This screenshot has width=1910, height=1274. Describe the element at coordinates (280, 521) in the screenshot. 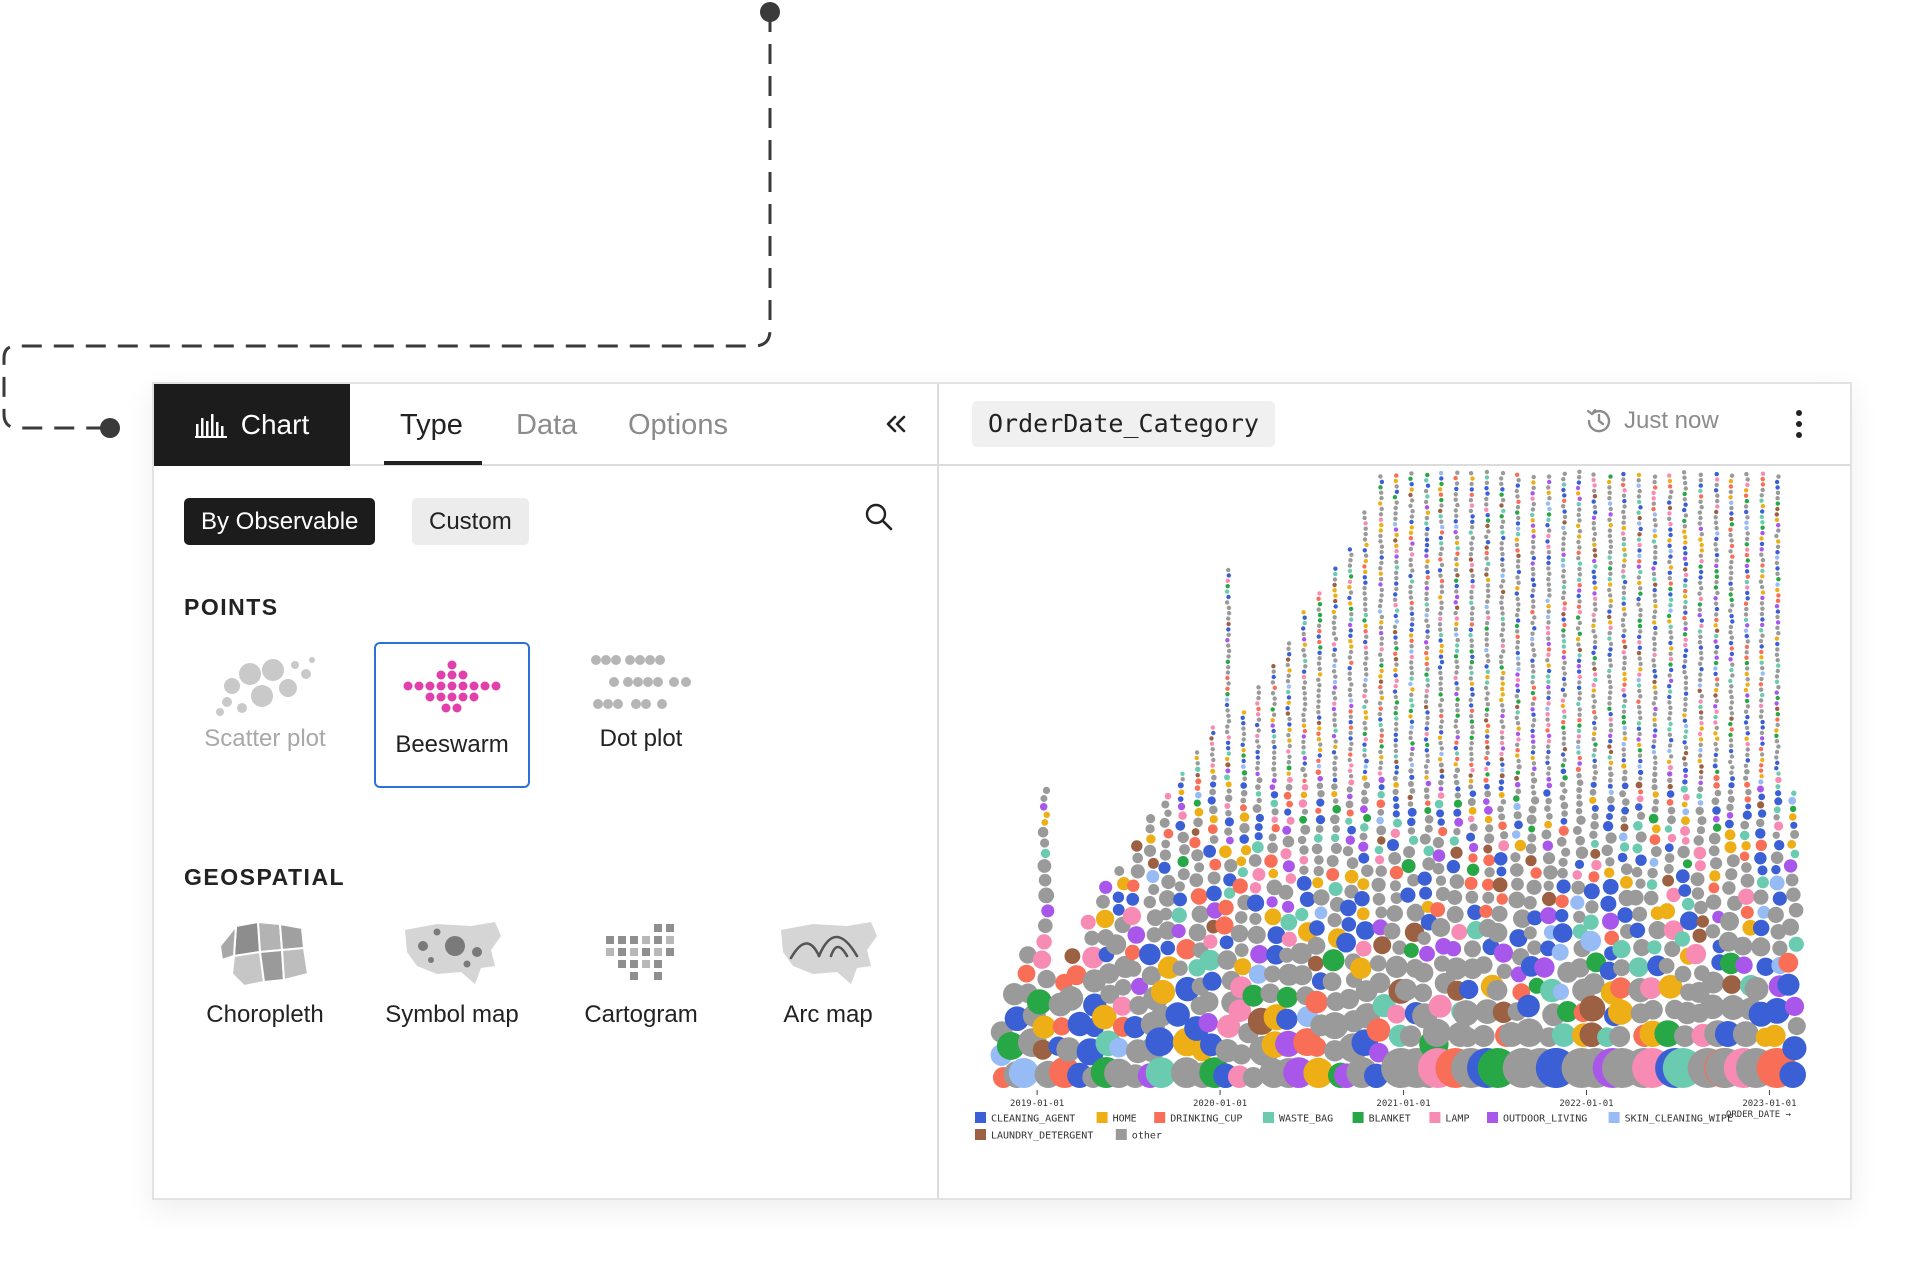

I see `filter-by-observable: By Observable` at that location.